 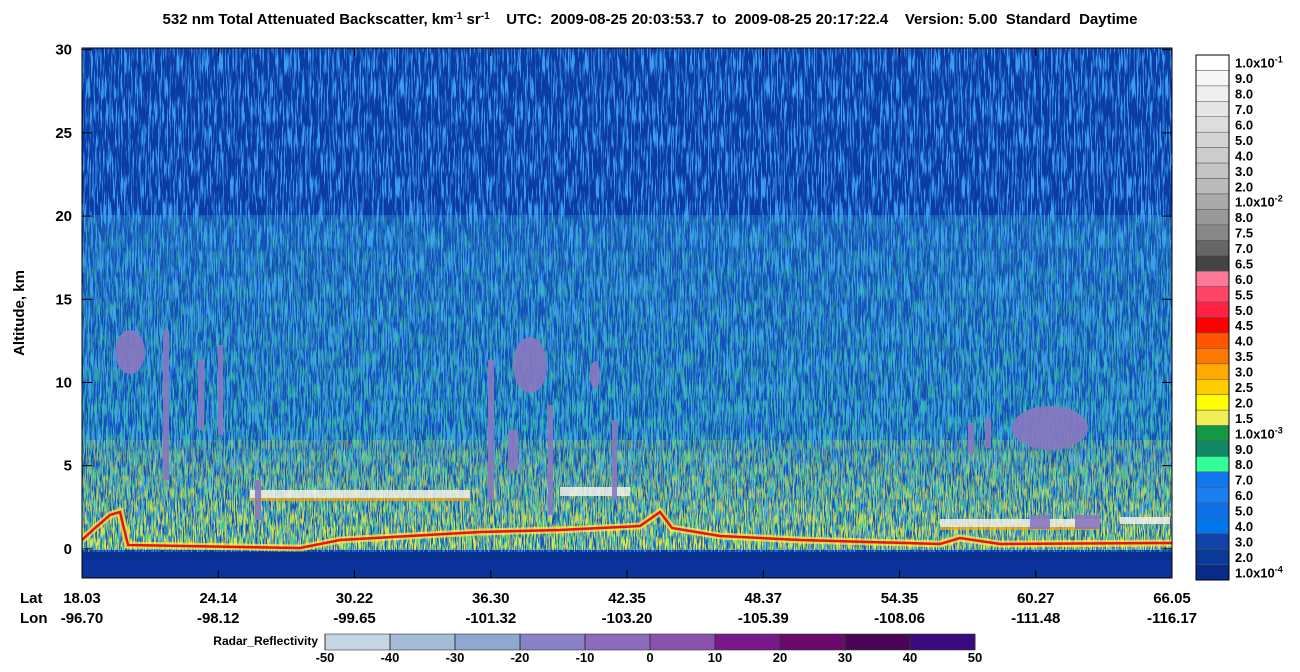 I want to click on y-tick-label: 15, so click(x=63, y=299).